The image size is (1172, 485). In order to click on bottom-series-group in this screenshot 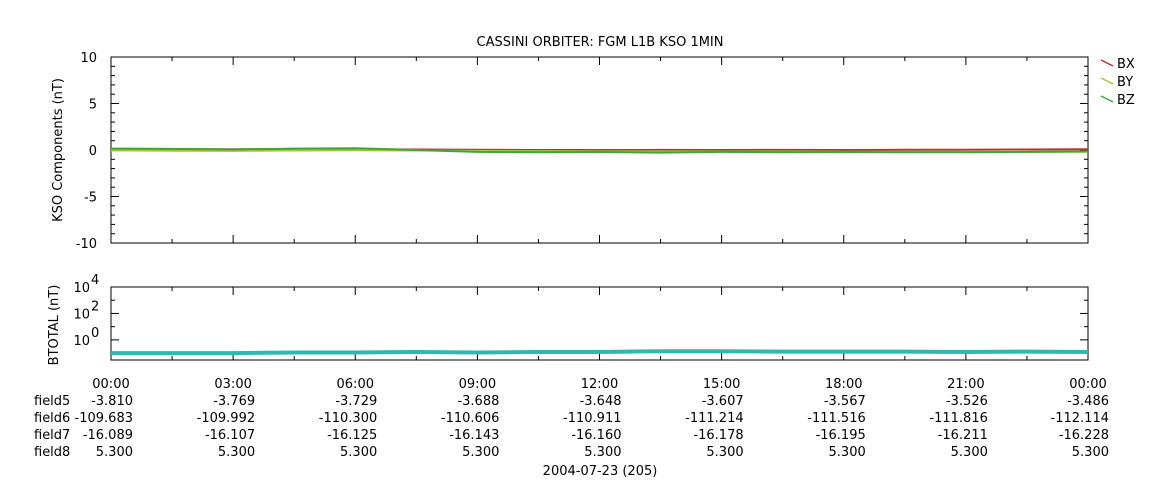, I will do `click(600, 352)`.